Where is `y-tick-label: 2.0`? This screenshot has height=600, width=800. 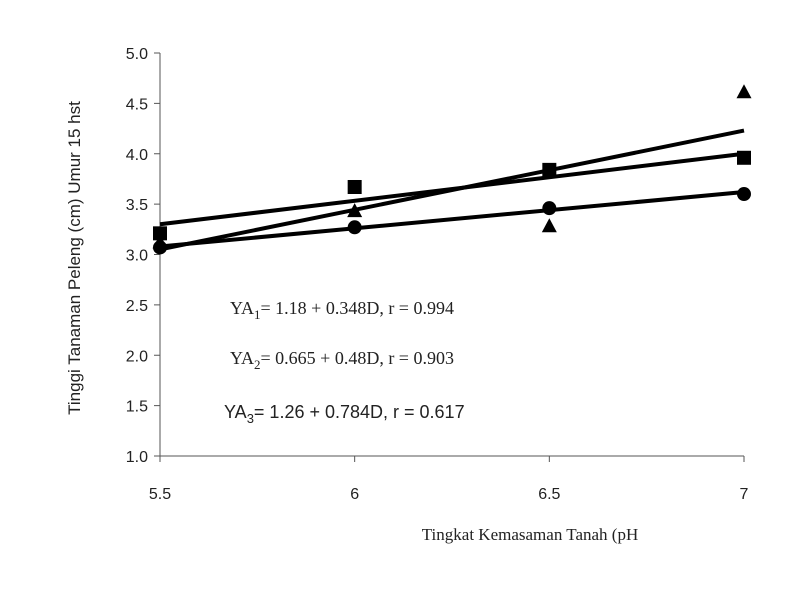
y-tick-label: 2.0 is located at coordinates (137, 356).